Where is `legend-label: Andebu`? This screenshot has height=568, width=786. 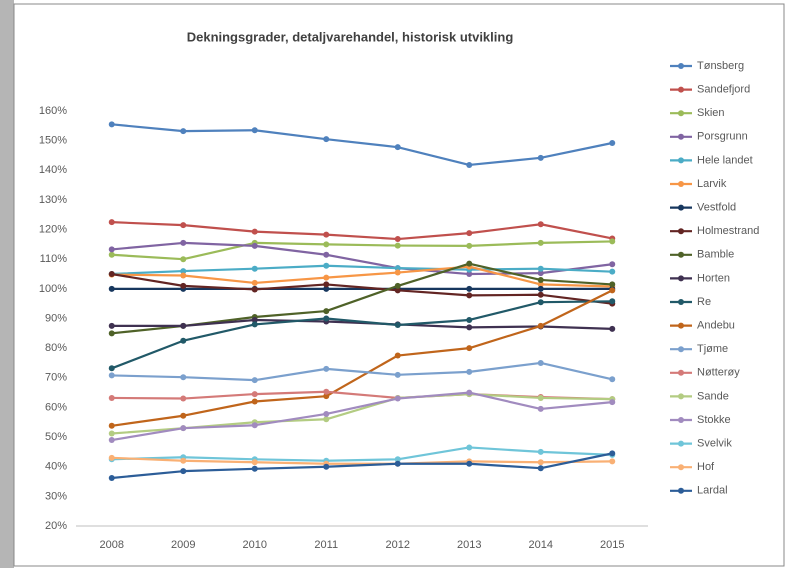
legend-label: Andebu is located at coordinates (716, 326).